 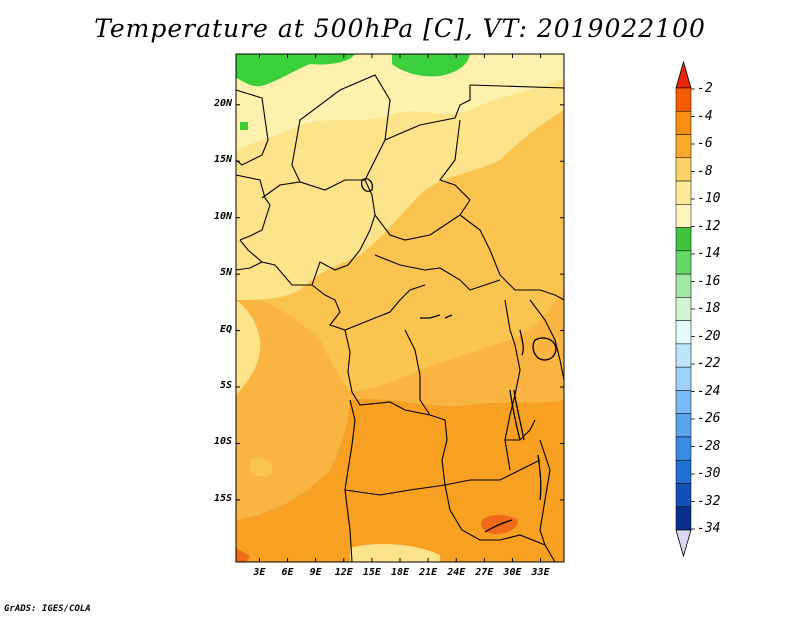 What do you see at coordinates (287, 572) in the screenshot?
I see `lon-label: 6E` at bounding box center [287, 572].